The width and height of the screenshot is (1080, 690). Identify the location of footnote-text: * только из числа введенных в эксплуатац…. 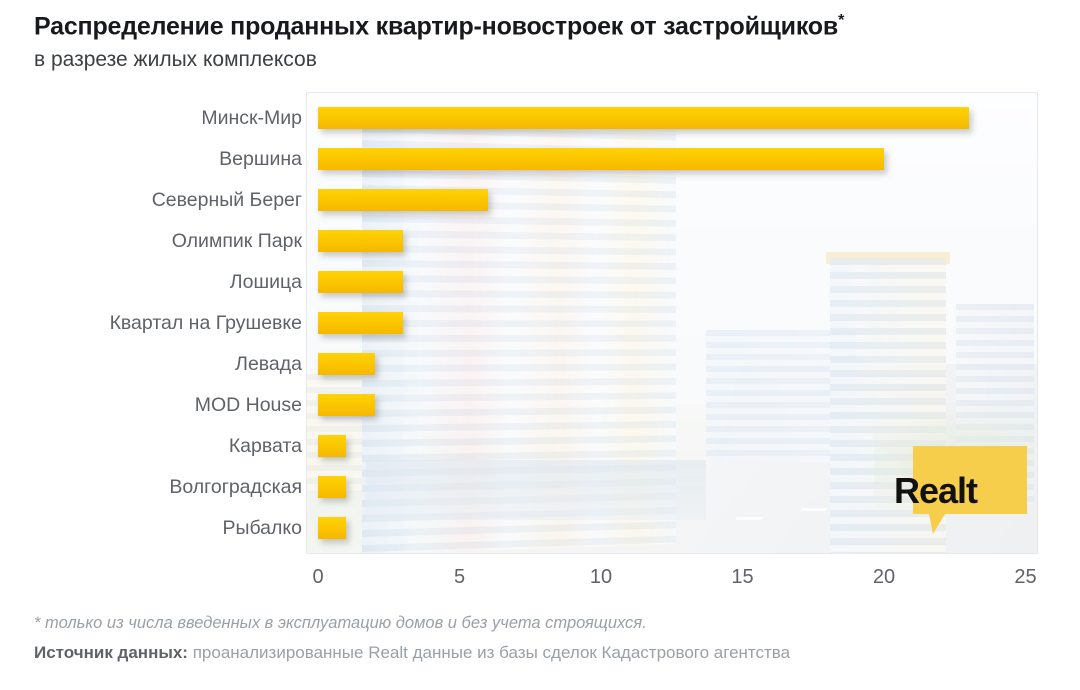
(340, 623).